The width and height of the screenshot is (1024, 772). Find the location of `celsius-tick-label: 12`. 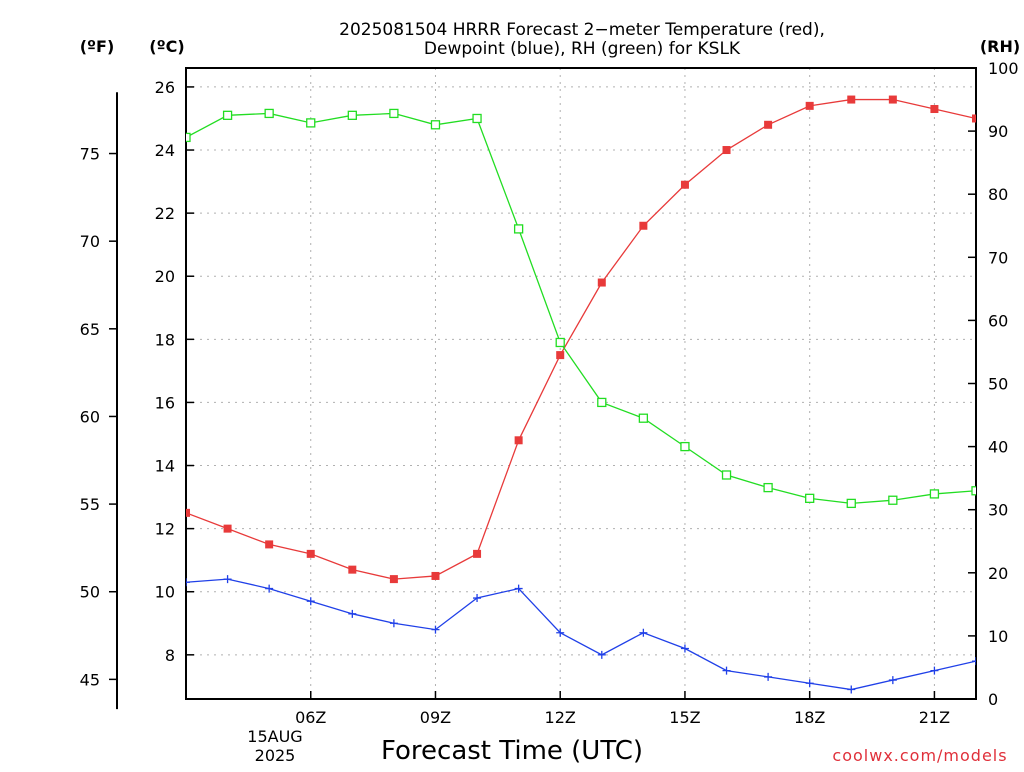

celsius-tick-label: 12 is located at coordinates (165, 529).